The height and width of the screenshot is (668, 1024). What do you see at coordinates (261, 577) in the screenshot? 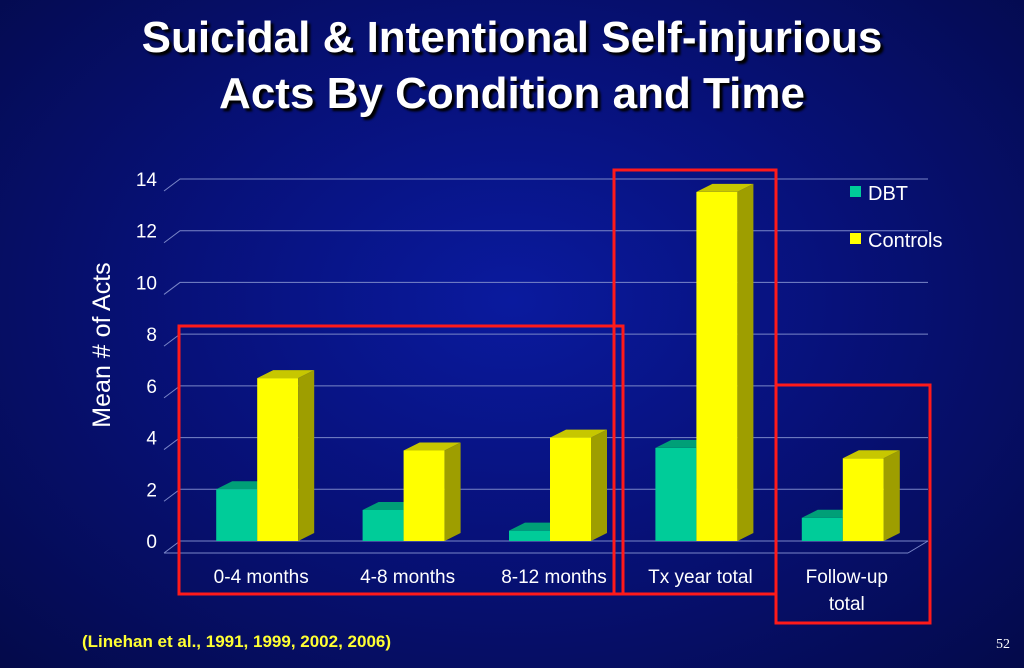
I see `x-tick-label: 0-4 months` at bounding box center [261, 577].